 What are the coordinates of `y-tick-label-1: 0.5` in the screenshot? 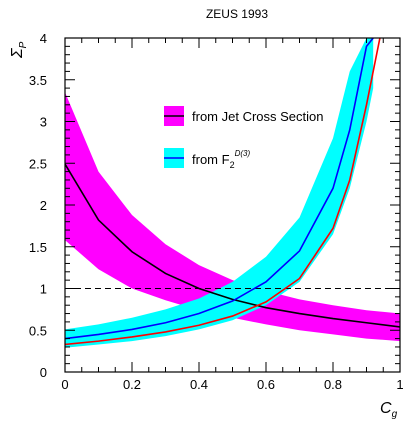 It's located at (38, 330).